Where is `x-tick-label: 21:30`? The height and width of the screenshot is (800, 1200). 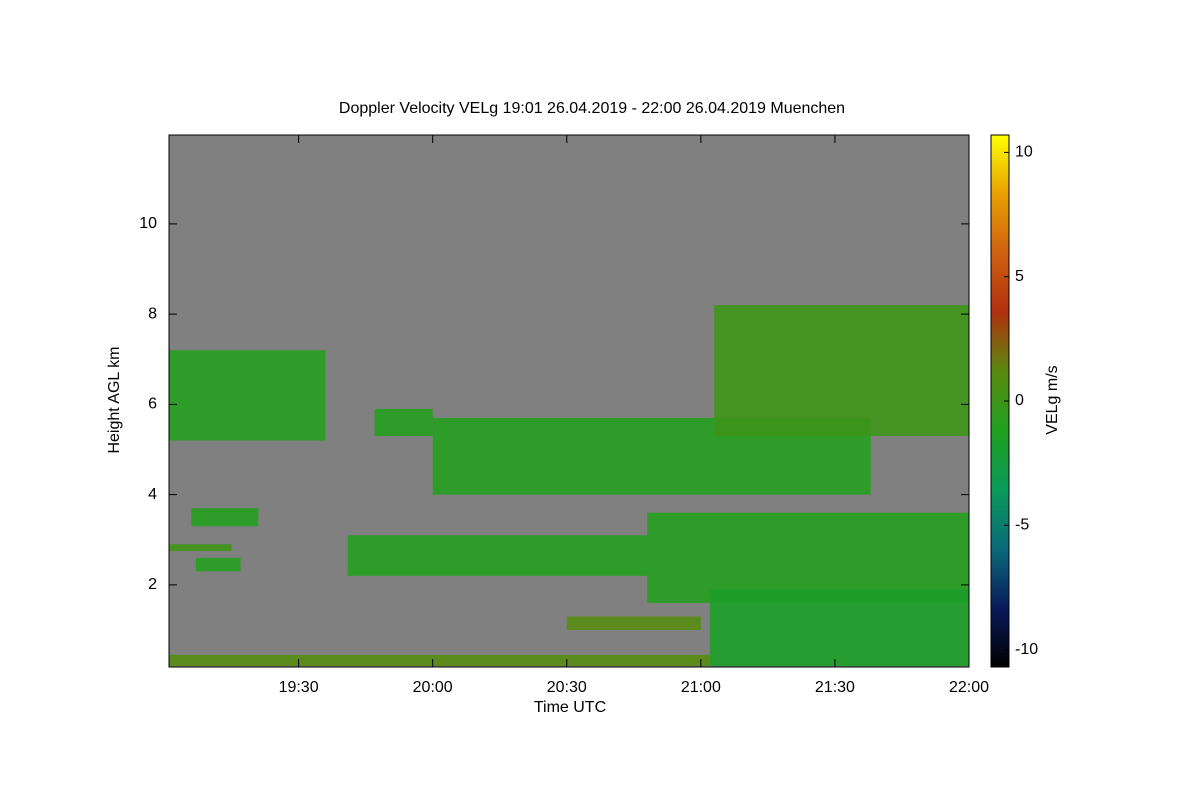
x-tick-label: 21:30 is located at coordinates (835, 687).